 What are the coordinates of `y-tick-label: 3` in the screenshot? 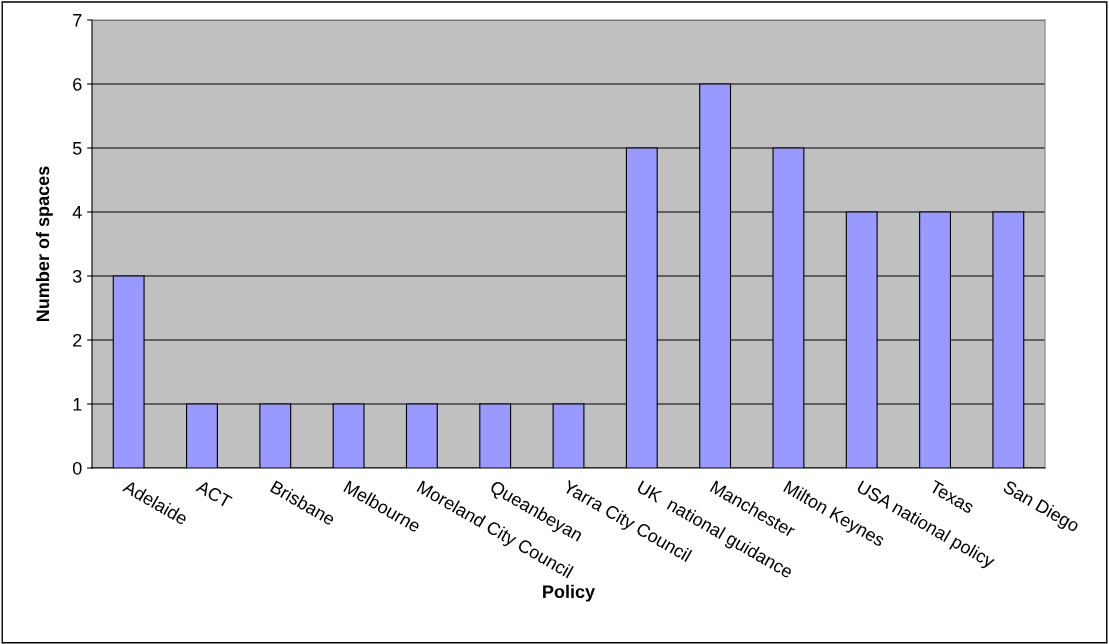 It's located at (77, 276).